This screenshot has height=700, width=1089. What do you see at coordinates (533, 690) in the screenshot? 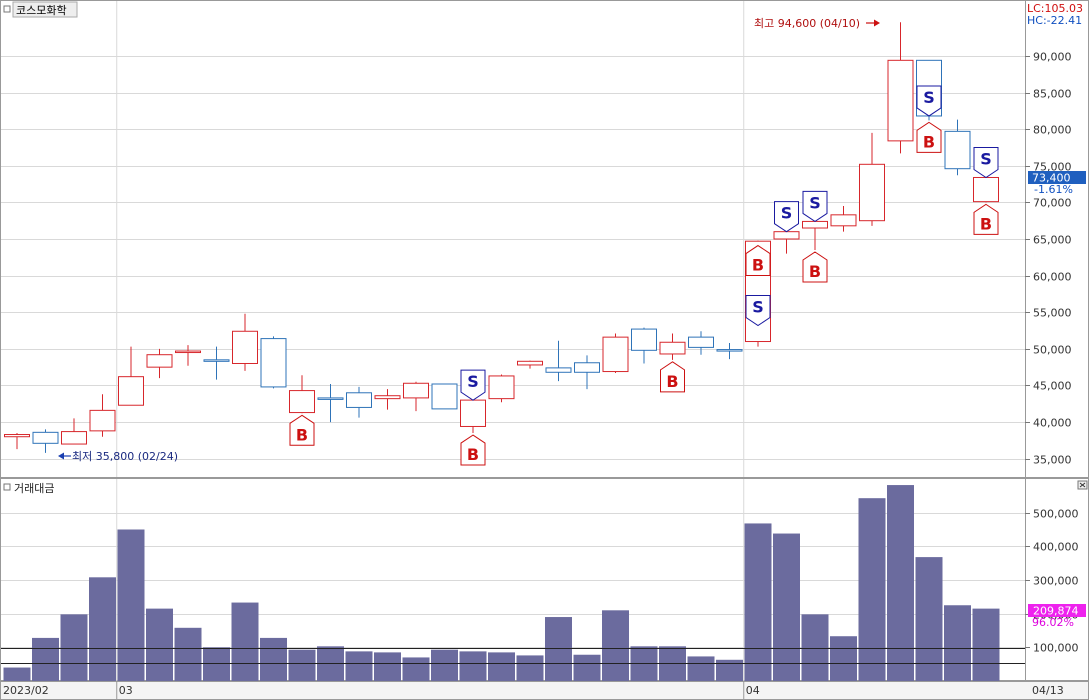
I see `x-axis: 2023/02 03 04 04/13` at bounding box center [533, 690].